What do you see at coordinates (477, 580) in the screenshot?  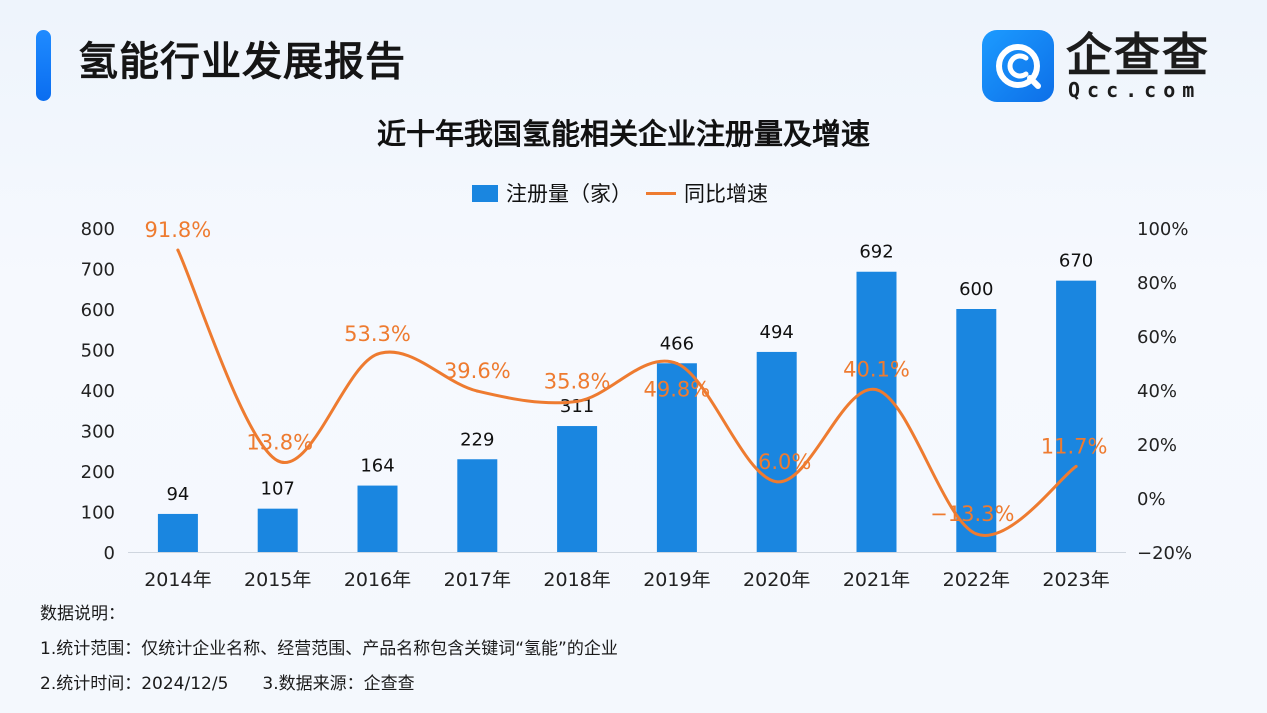 I see `x-tick-label: 2017年` at bounding box center [477, 580].